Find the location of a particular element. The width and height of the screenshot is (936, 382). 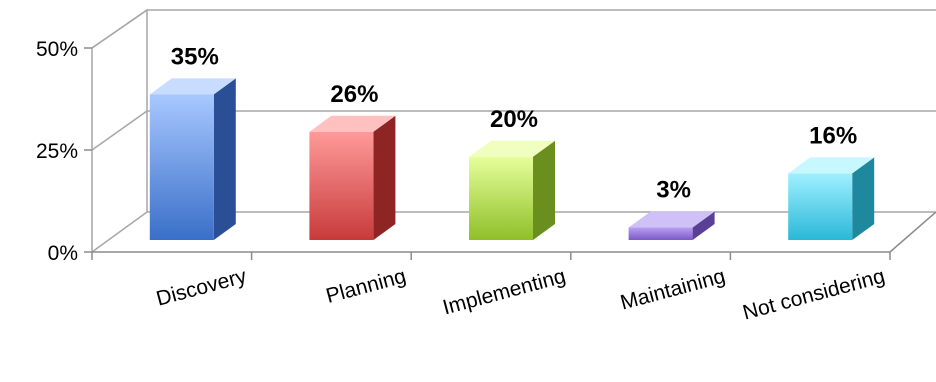

bar-implementing is located at coordinates (512, 190).